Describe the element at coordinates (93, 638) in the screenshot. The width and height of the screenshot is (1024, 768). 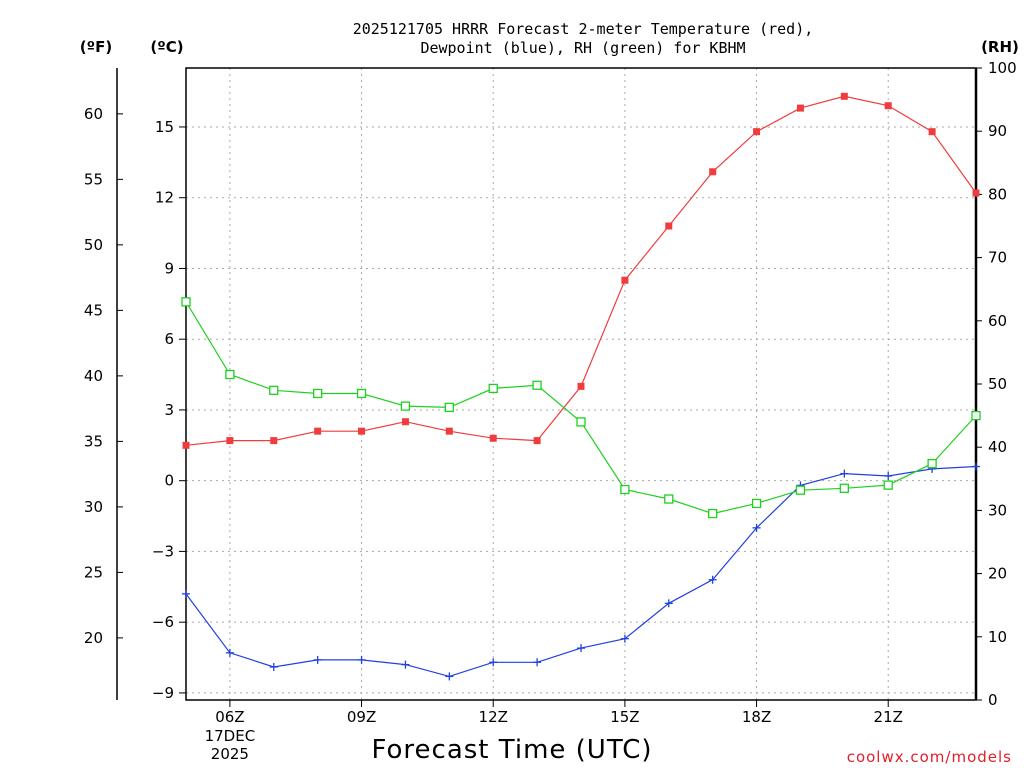
I see `fahrenheit-tick-label: 20` at that location.